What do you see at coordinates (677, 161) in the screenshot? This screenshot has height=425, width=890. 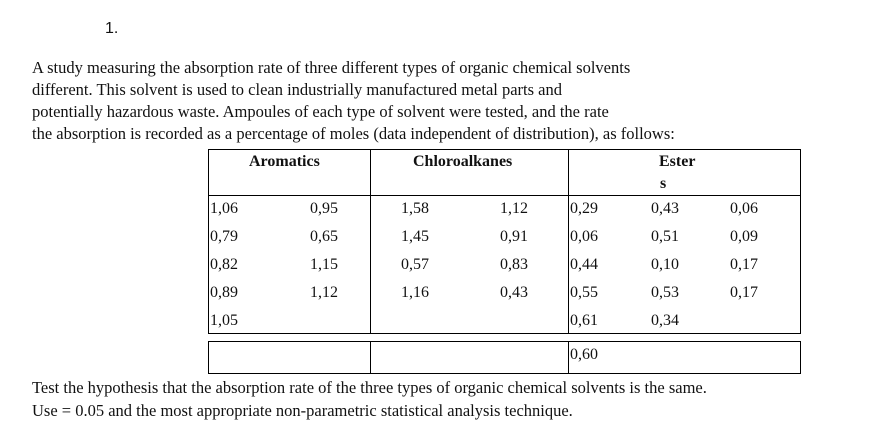 I see `header-esters: Ester` at bounding box center [677, 161].